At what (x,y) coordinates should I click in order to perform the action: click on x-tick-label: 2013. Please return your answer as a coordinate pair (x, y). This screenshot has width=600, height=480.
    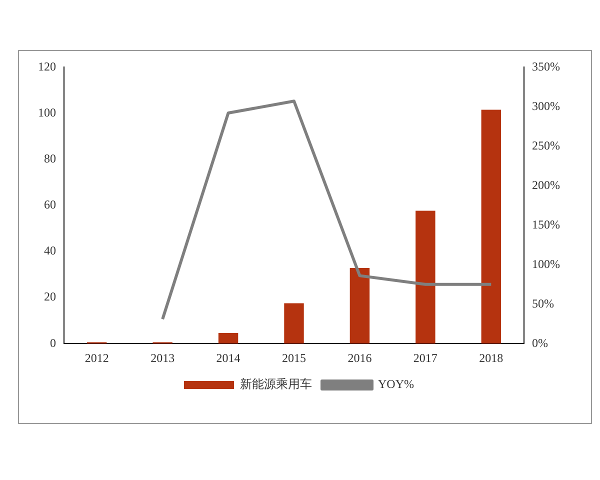
    Looking at the image, I should click on (162, 357).